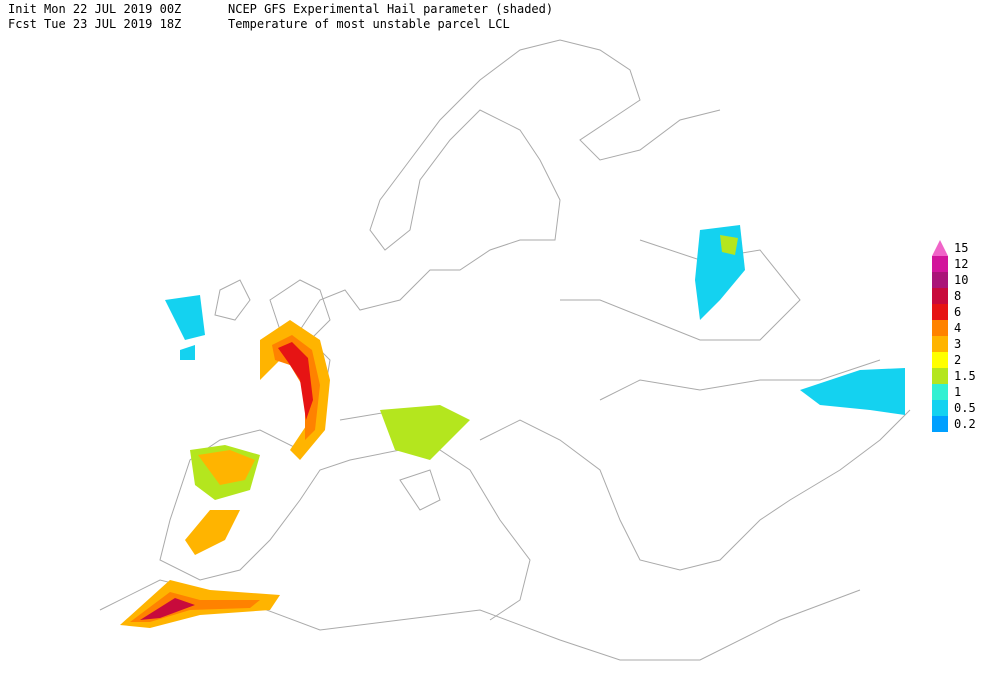 The height and width of the screenshot is (680, 1000). Describe the element at coordinates (965, 424) in the screenshot. I see `legend-label: 0.2` at that location.